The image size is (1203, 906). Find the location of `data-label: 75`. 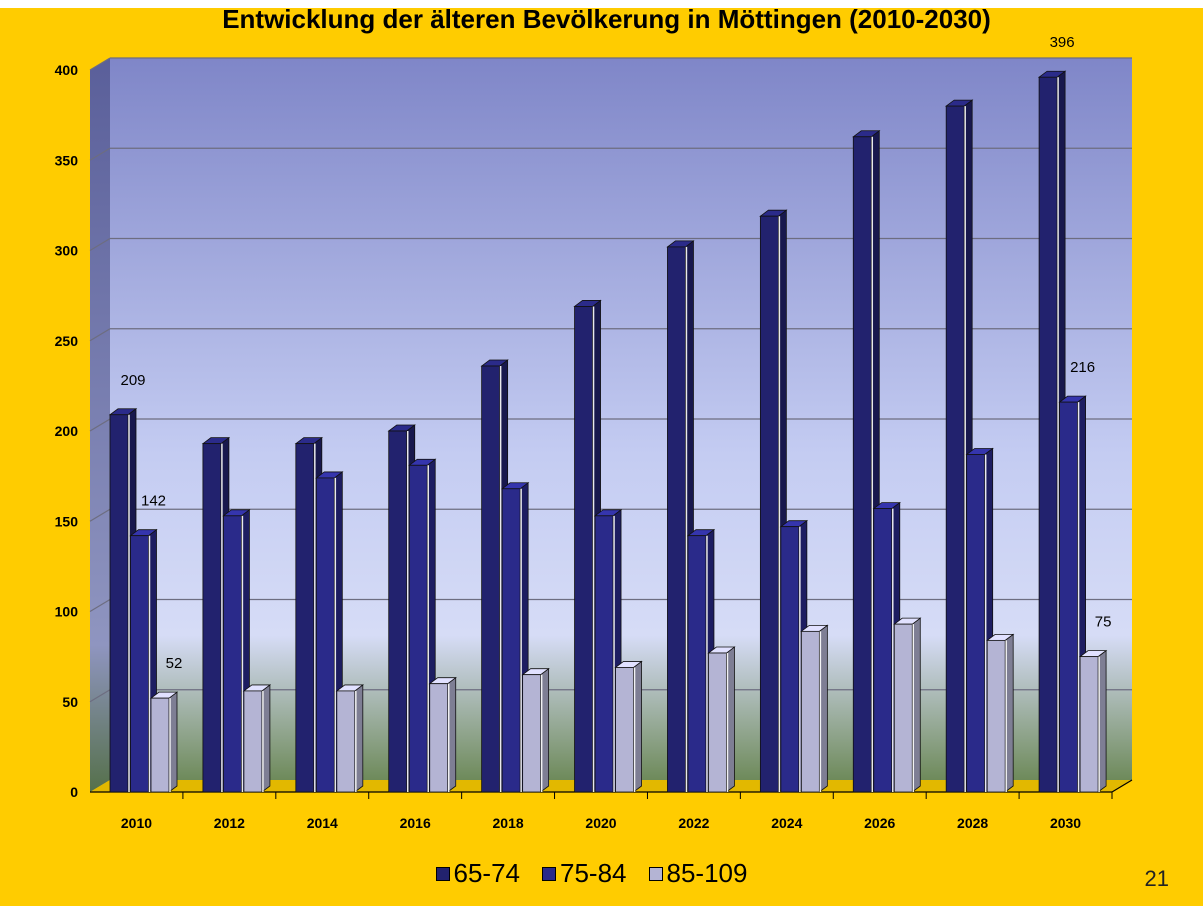

data-label: 75 is located at coordinates (1103, 622).